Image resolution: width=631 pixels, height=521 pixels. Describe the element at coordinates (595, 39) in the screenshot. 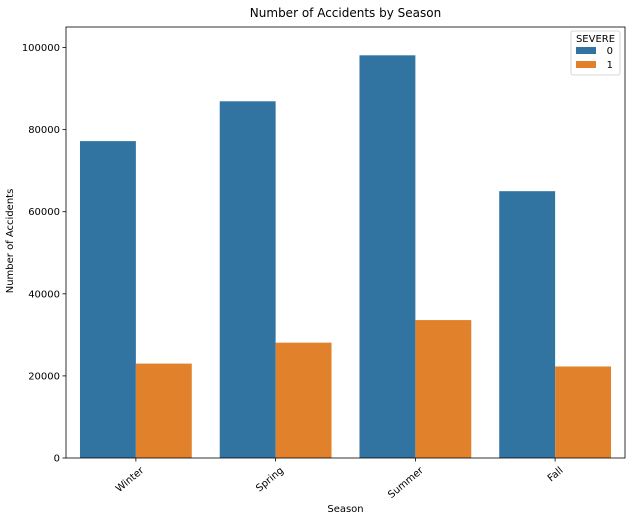

I see `legend-title: SEVERE` at that location.